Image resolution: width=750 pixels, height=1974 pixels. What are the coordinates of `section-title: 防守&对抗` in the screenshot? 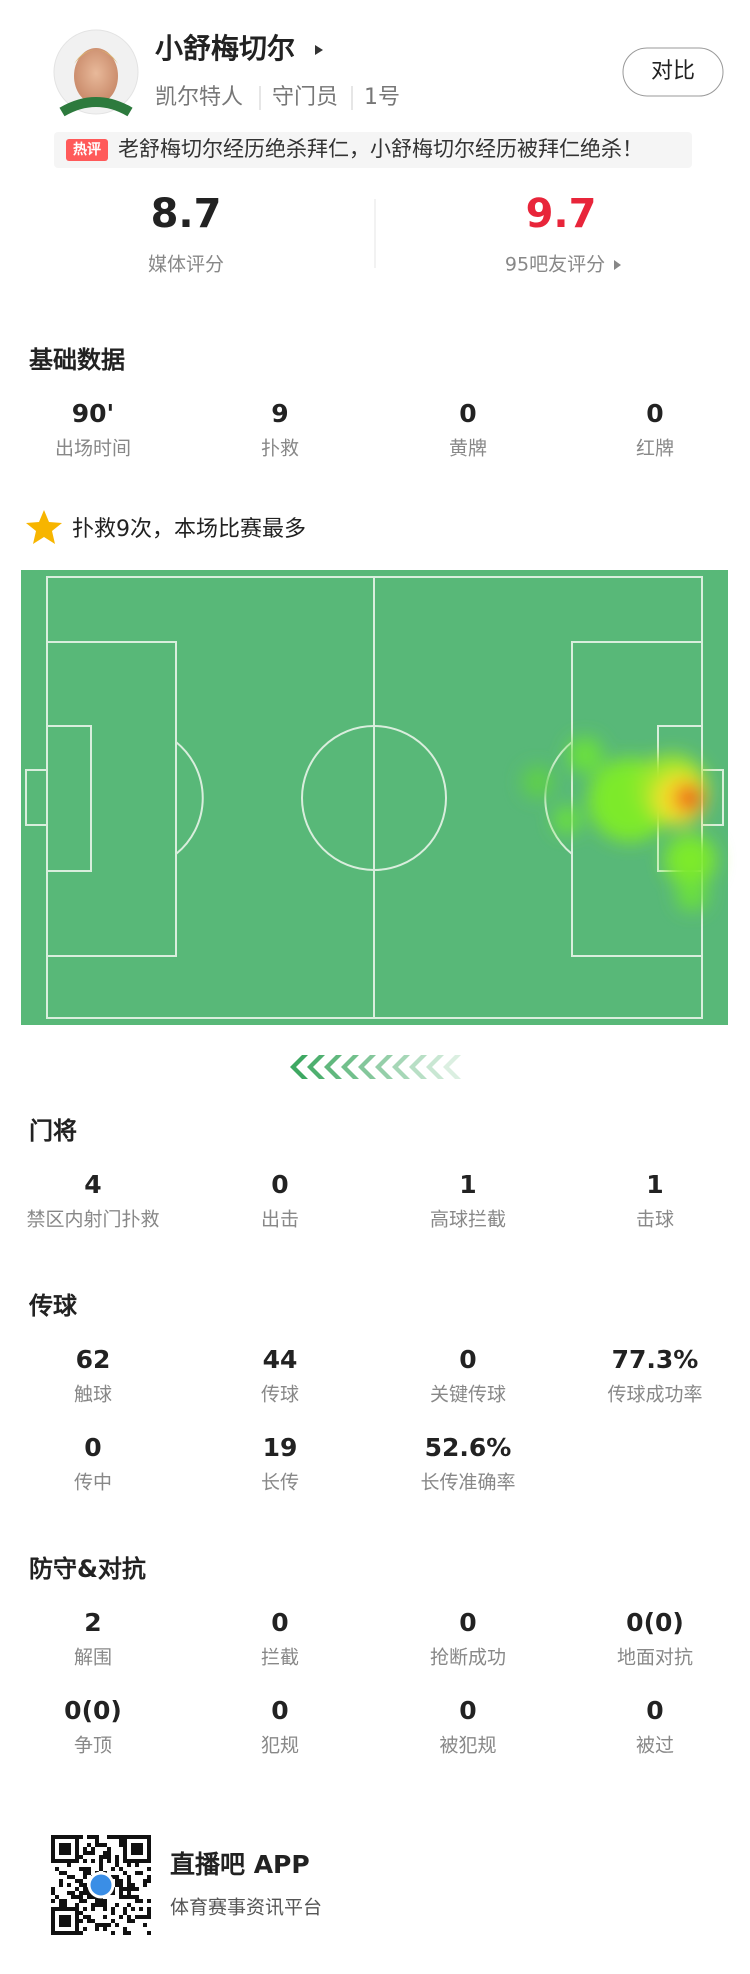 It's located at (87, 1569).